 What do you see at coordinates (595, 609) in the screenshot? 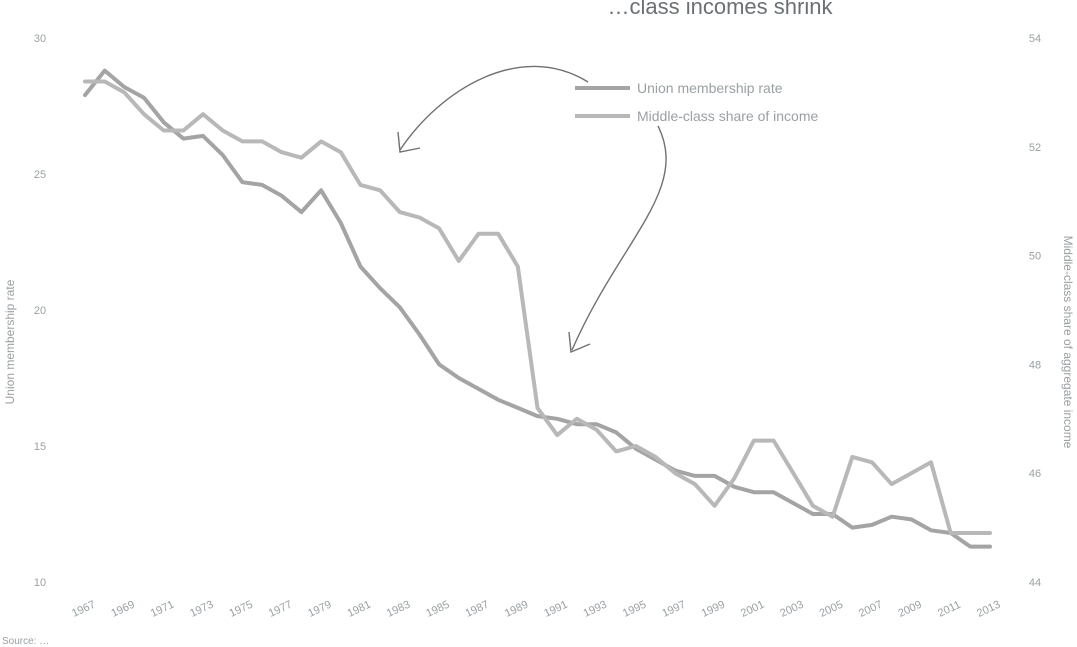
I see `x-tick-label: 1993` at bounding box center [595, 609].